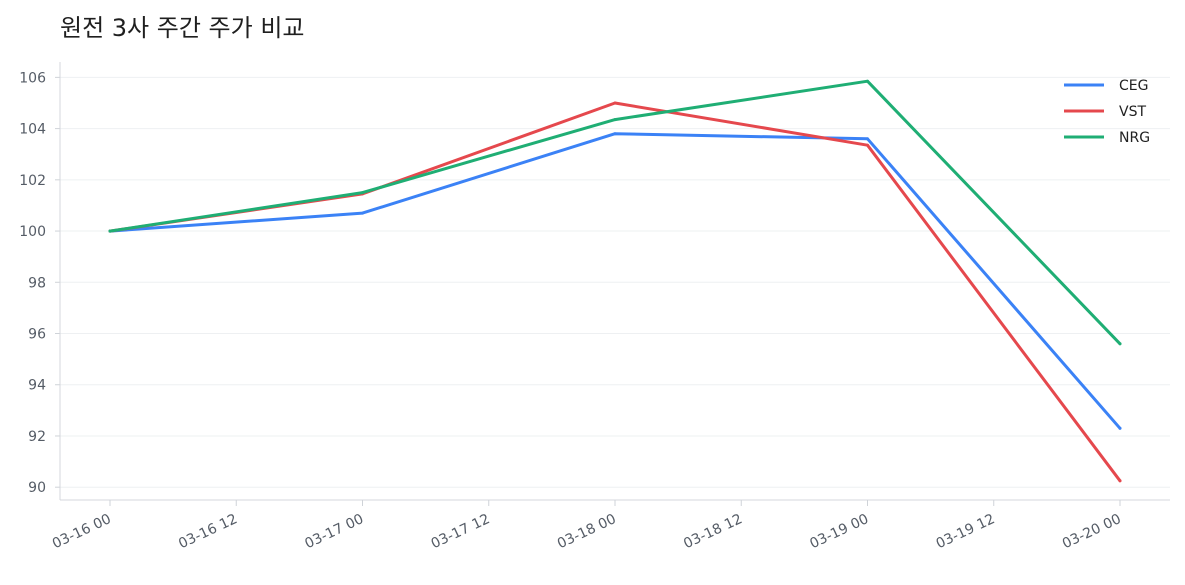  Describe the element at coordinates (1132, 112) in the screenshot. I see `legend-label-vst: VST` at that location.